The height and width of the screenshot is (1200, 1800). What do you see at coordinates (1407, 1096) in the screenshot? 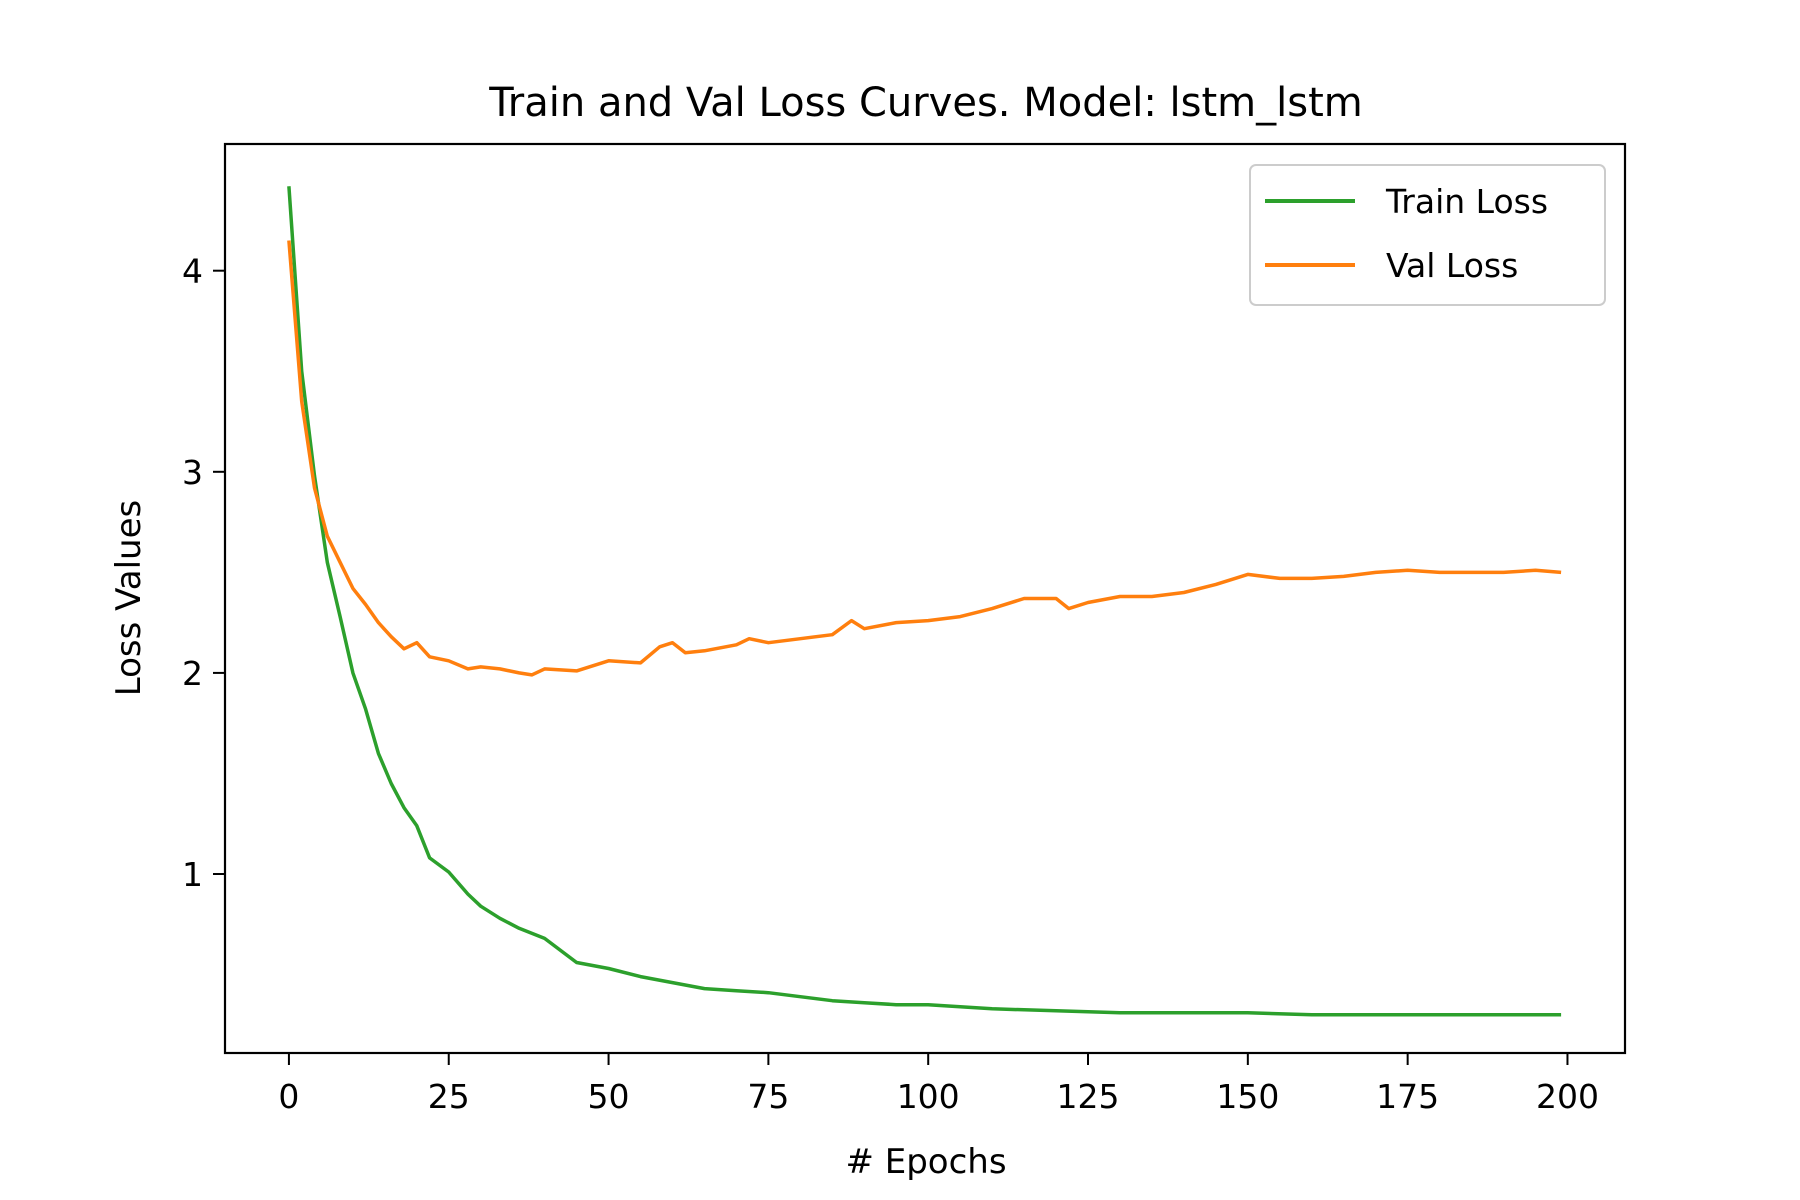
I see `x-tick-label: 175` at bounding box center [1407, 1096].